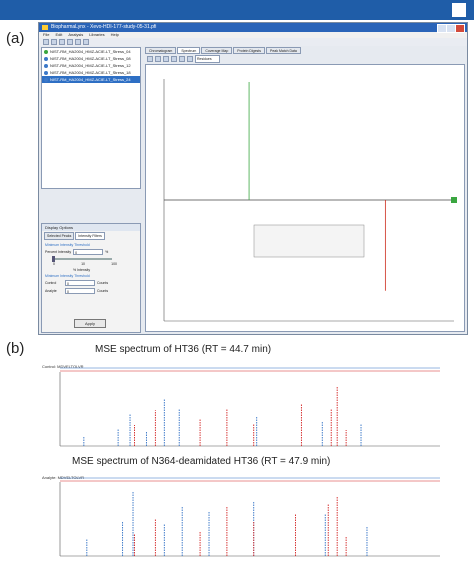 This screenshot has width=474, height=569. Describe the element at coordinates (90, 323) in the screenshot. I see `apply-button: Apply` at that location.